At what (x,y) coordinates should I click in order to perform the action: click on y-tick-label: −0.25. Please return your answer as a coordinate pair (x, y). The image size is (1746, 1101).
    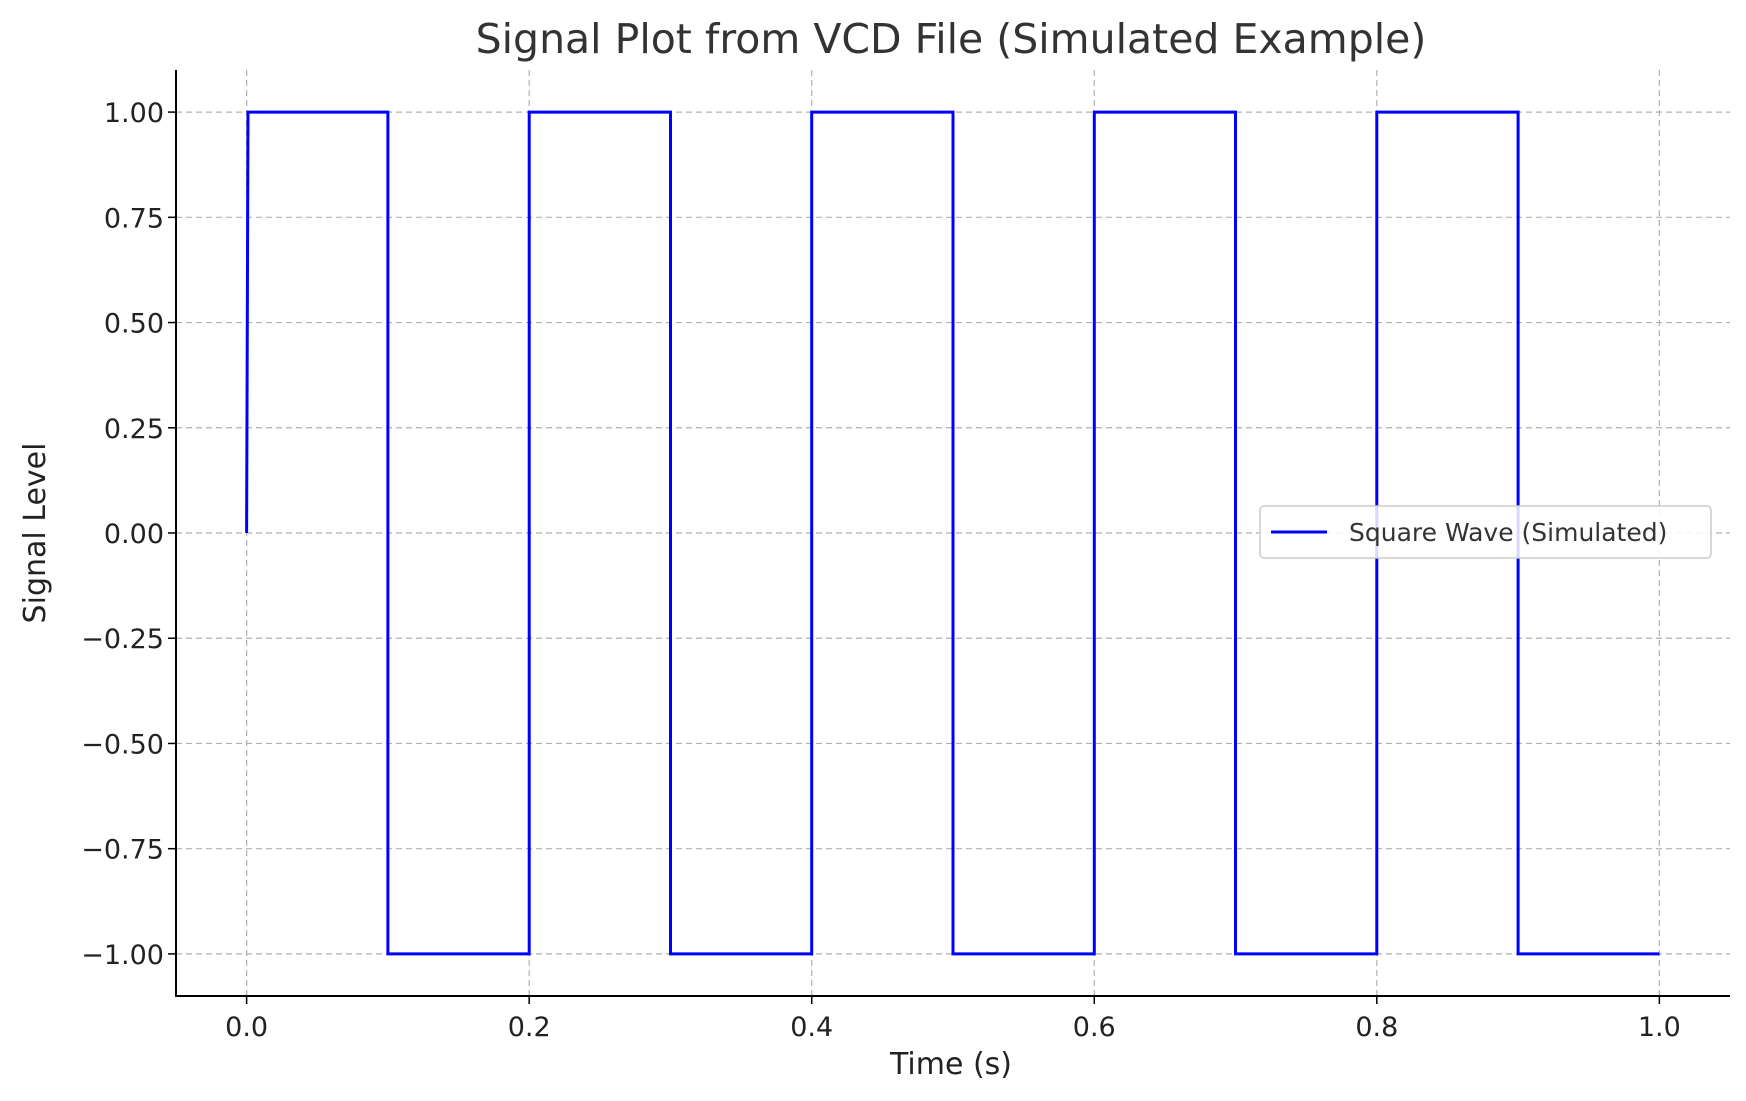
    Looking at the image, I should click on (122, 639).